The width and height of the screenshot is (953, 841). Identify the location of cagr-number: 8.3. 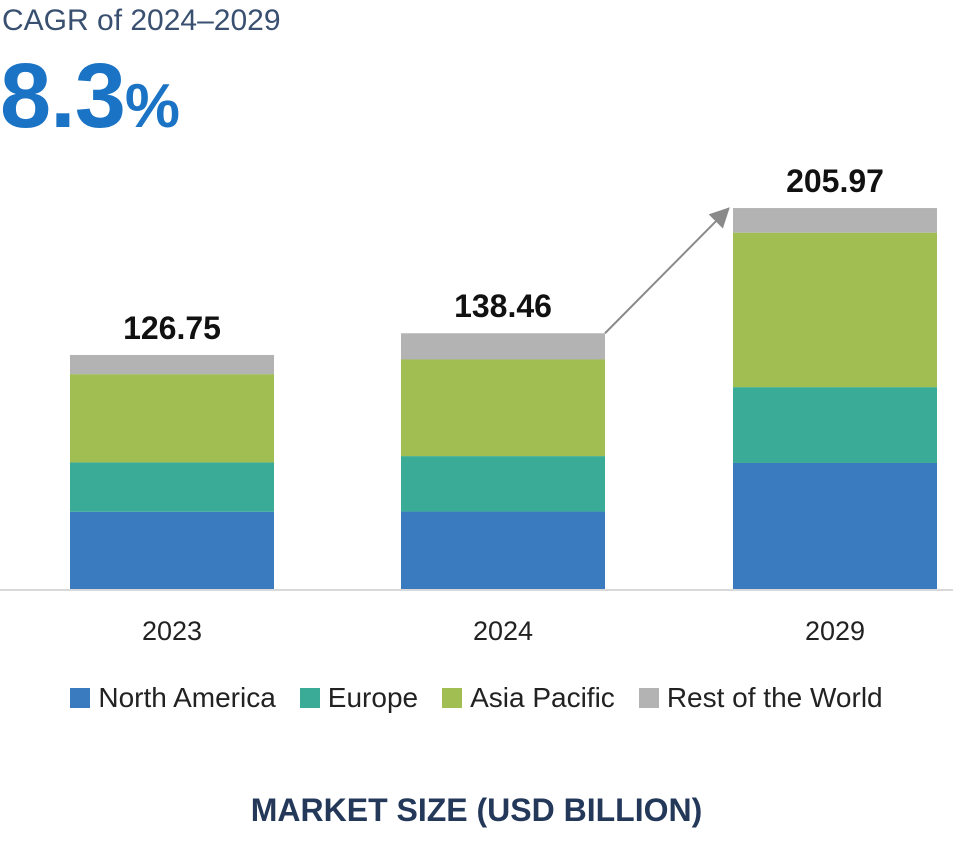
(63, 96).